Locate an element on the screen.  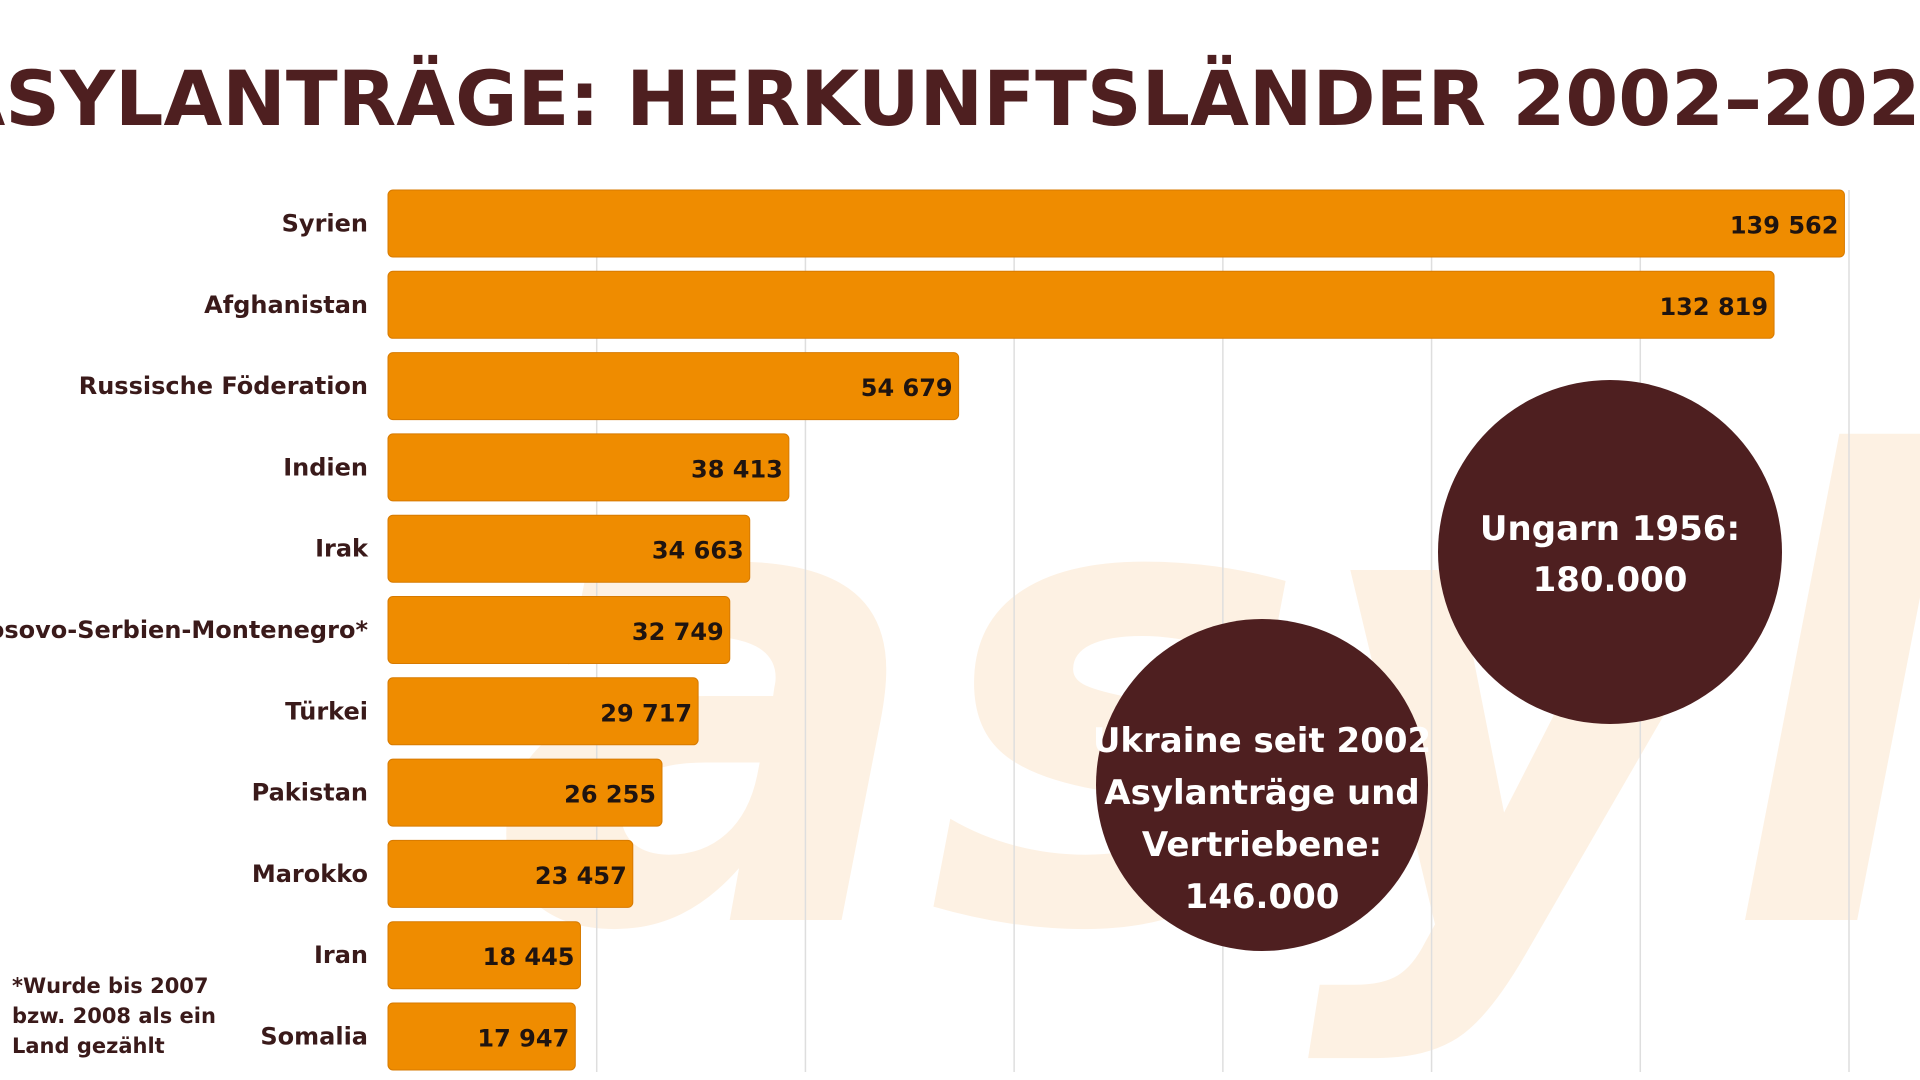
bar-pakistan is located at coordinates (525, 792).